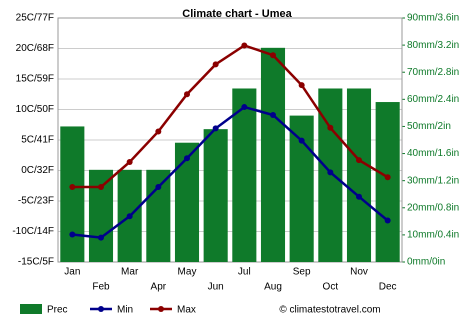 The width and height of the screenshot is (474, 336). Describe the element at coordinates (302, 272) in the screenshot. I see `x-tick-label: Sep` at that location.